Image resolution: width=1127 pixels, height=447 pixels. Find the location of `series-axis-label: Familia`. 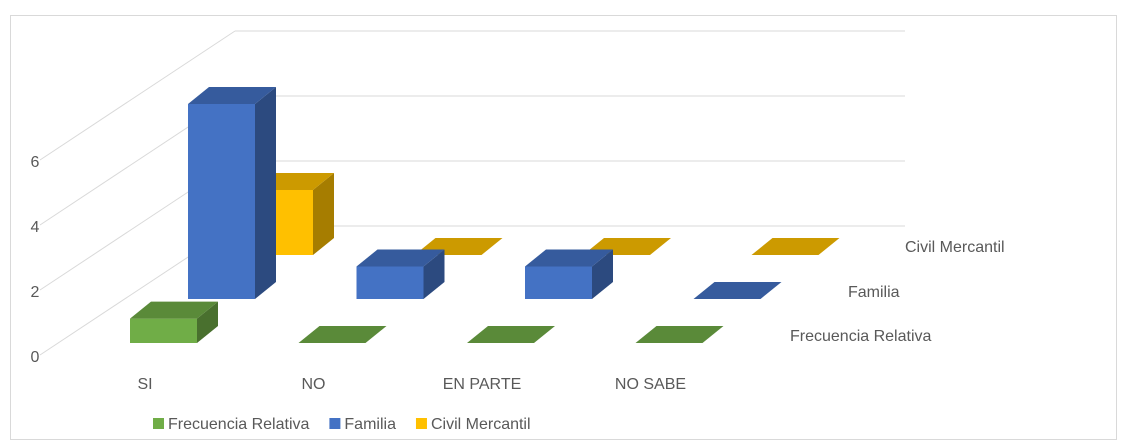

series-axis-label: Familia is located at coordinates (874, 292).